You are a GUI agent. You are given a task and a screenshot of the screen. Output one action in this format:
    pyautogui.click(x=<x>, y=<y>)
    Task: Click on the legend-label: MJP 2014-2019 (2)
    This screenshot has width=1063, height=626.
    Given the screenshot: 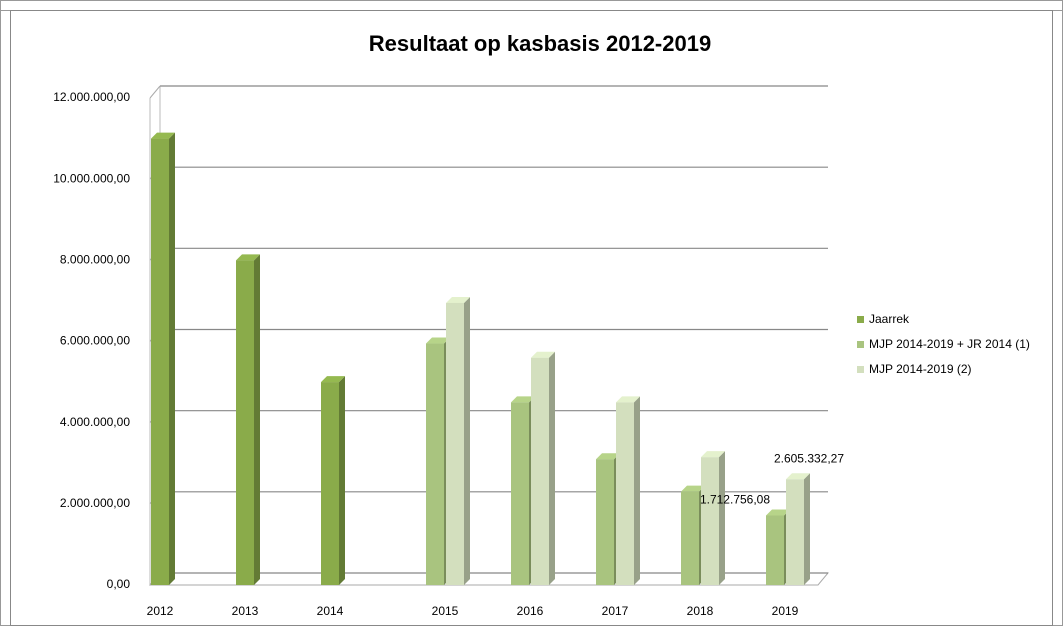 What is the action you would take?
    pyautogui.click(x=920, y=369)
    